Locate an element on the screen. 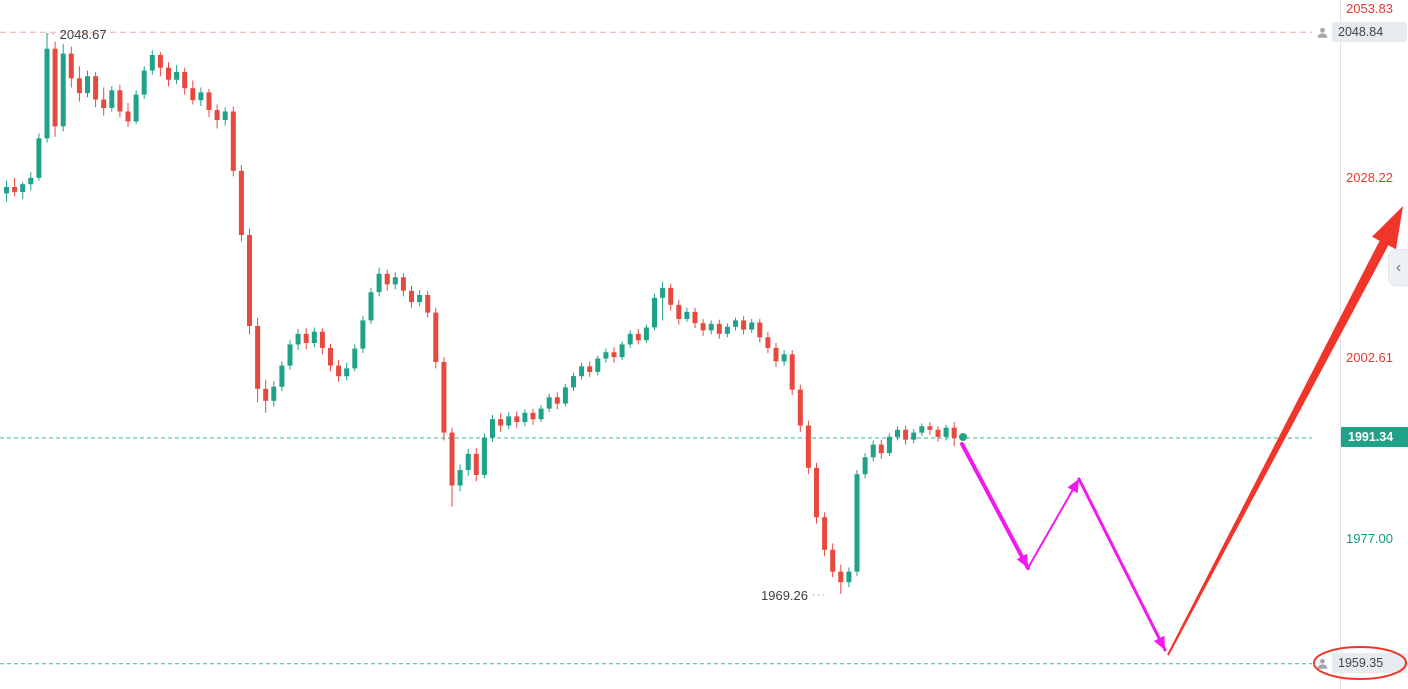  low-price-text: 1969.26 is located at coordinates (784, 595).